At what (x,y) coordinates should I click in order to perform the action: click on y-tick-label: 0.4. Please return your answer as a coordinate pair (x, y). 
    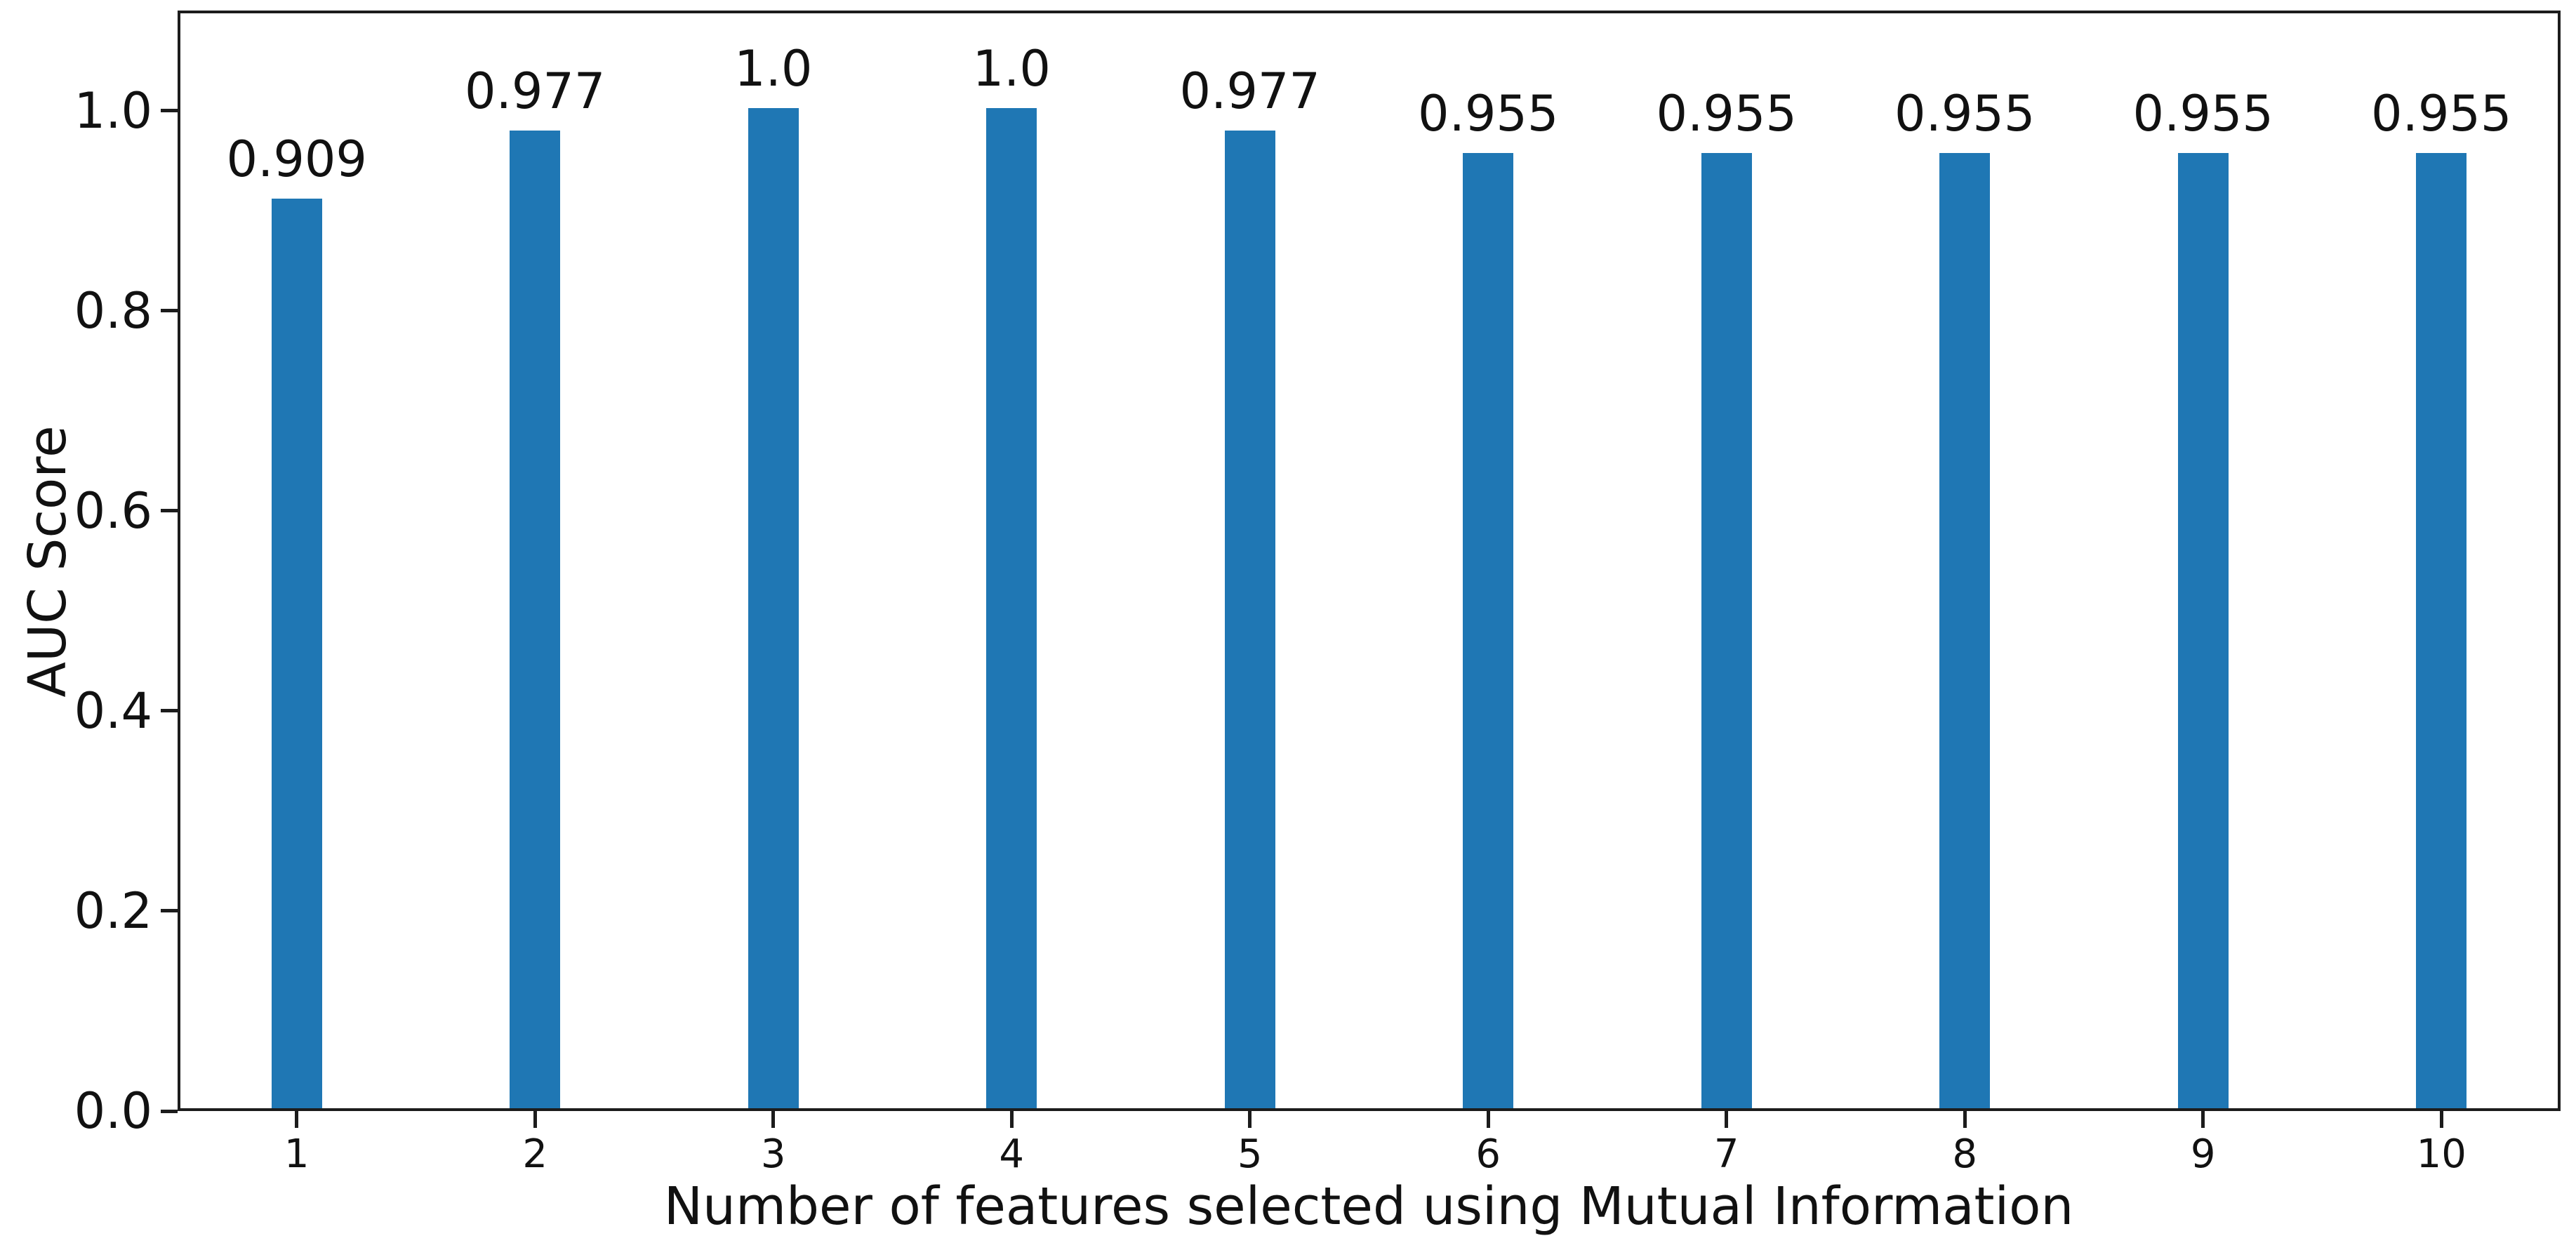
    Looking at the image, I should click on (113, 711).